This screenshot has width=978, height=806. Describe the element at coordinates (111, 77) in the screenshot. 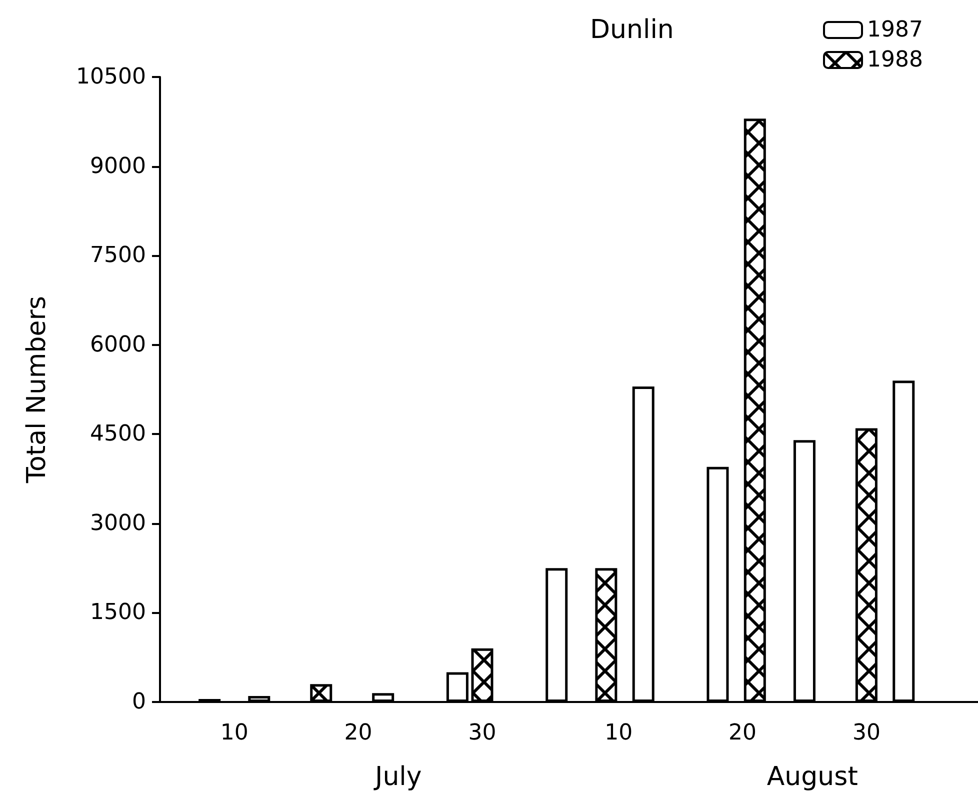

I see `y-tick-label: 10500` at that location.